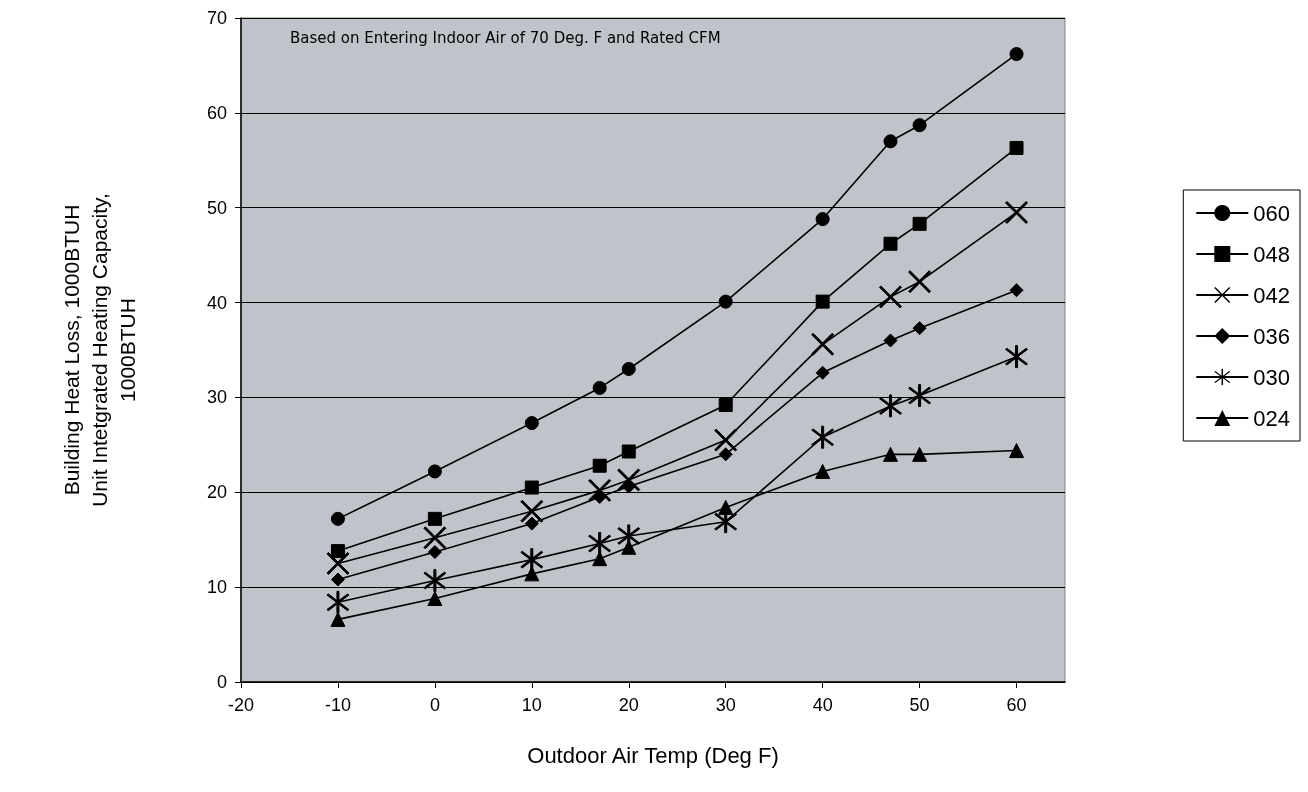 This screenshot has height=792, width=1308. What do you see at coordinates (725, 705) in the screenshot?
I see `x-tick-label: 30` at bounding box center [725, 705].